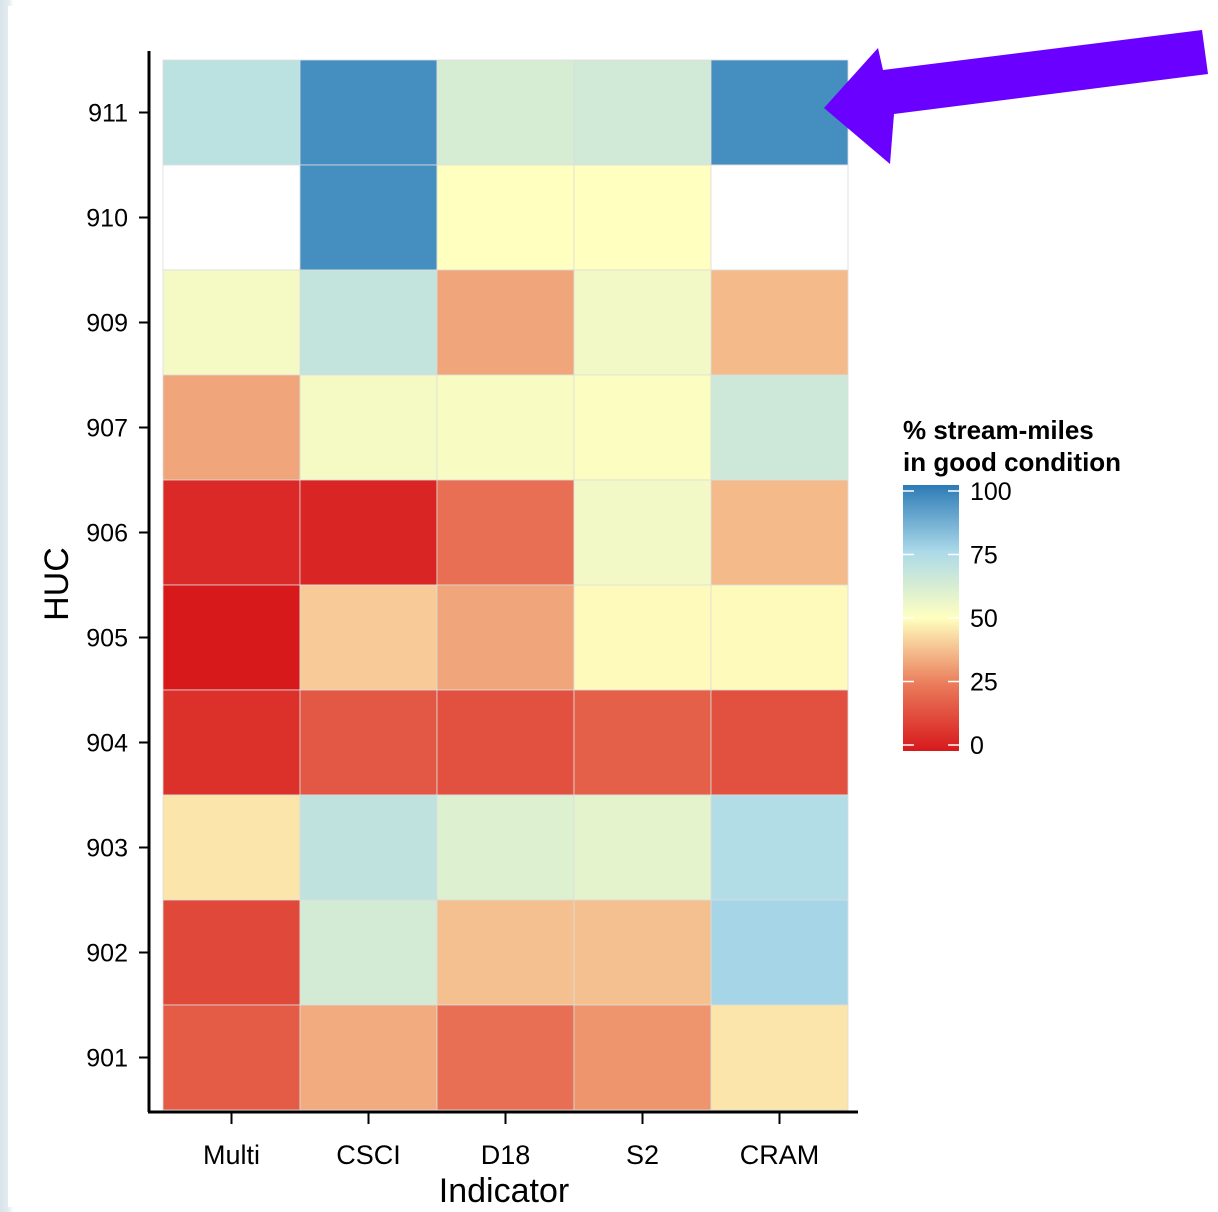 This screenshot has height=1212, width=1218. I want to click on y-tick-label: 906, so click(107, 534).